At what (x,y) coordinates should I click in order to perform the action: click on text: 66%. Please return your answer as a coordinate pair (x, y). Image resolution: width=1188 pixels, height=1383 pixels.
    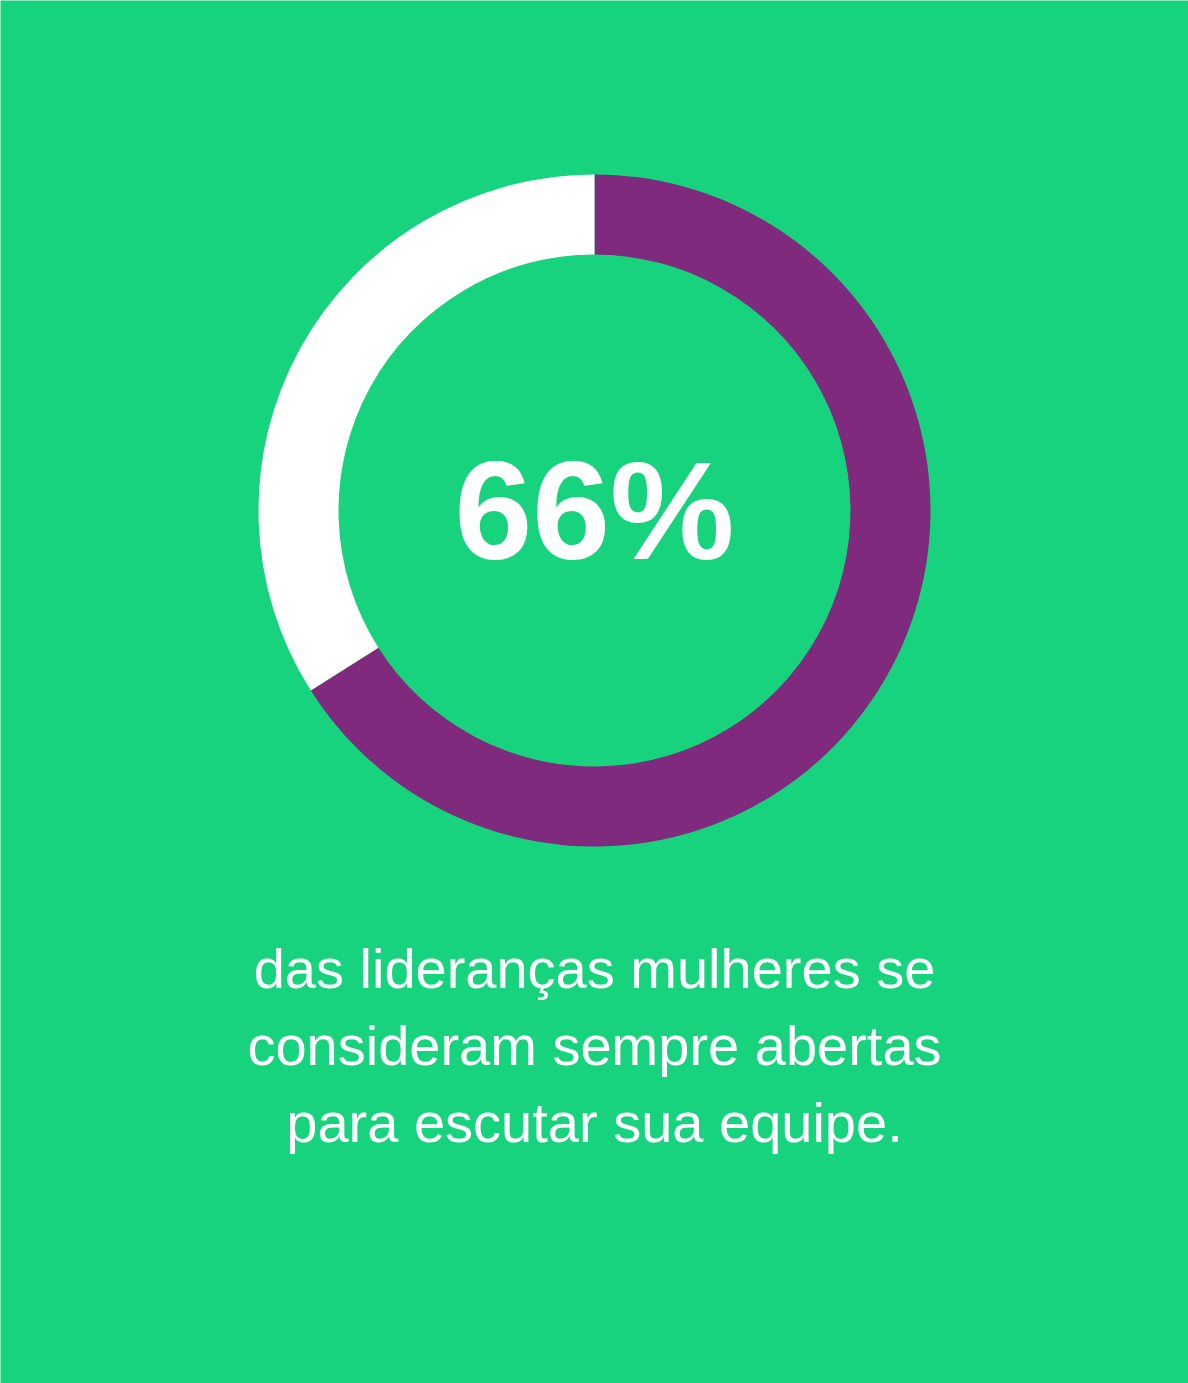
    Looking at the image, I should click on (594, 510).